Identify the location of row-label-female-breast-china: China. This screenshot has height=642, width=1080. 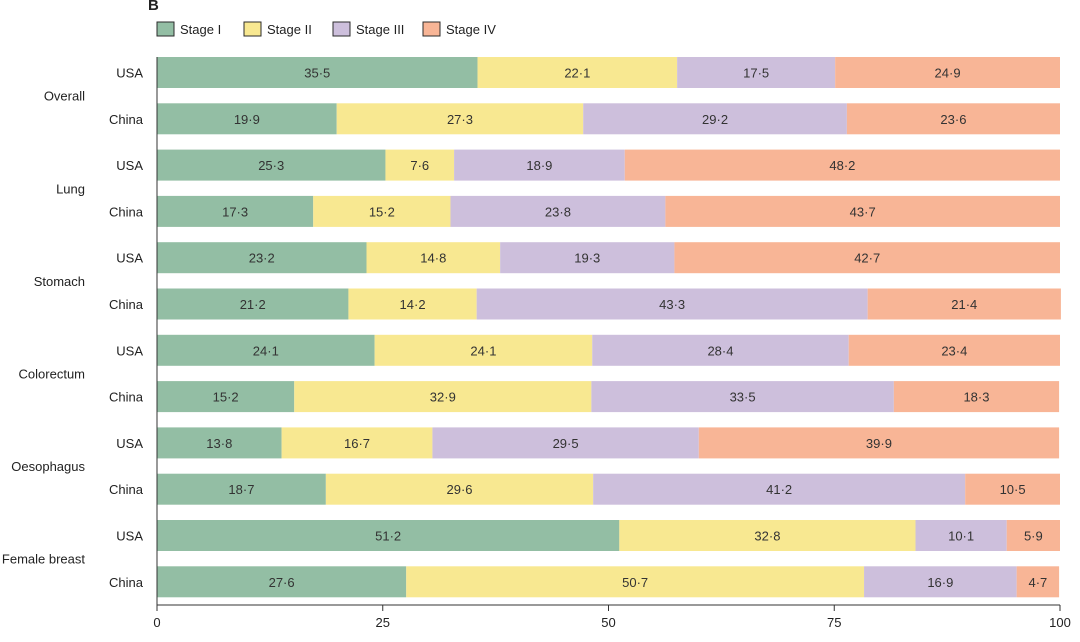
(126, 582).